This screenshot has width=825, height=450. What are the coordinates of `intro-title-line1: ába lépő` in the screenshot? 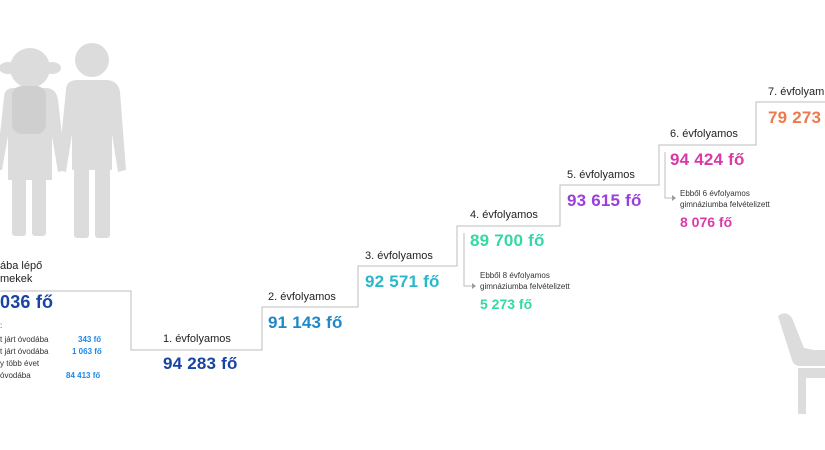 It's located at (21, 266).